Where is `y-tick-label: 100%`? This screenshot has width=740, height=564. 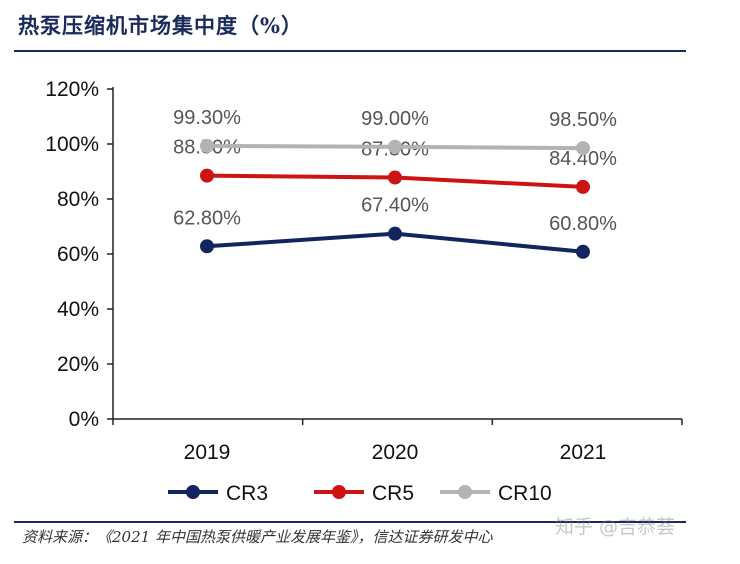
y-tick-label: 100% is located at coordinates (72, 144).